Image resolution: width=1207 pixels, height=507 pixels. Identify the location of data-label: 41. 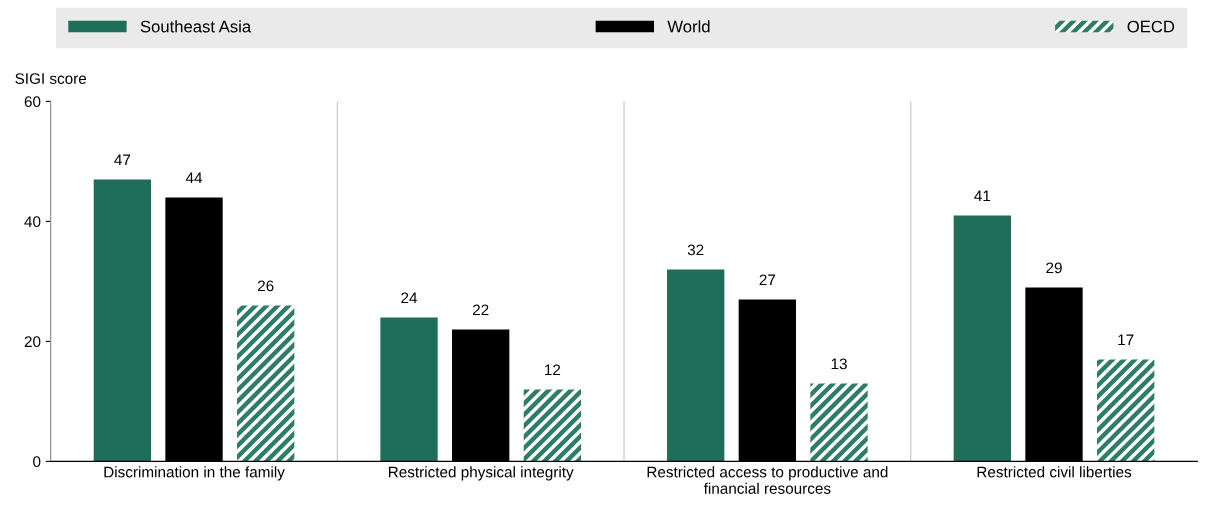
(982, 196).